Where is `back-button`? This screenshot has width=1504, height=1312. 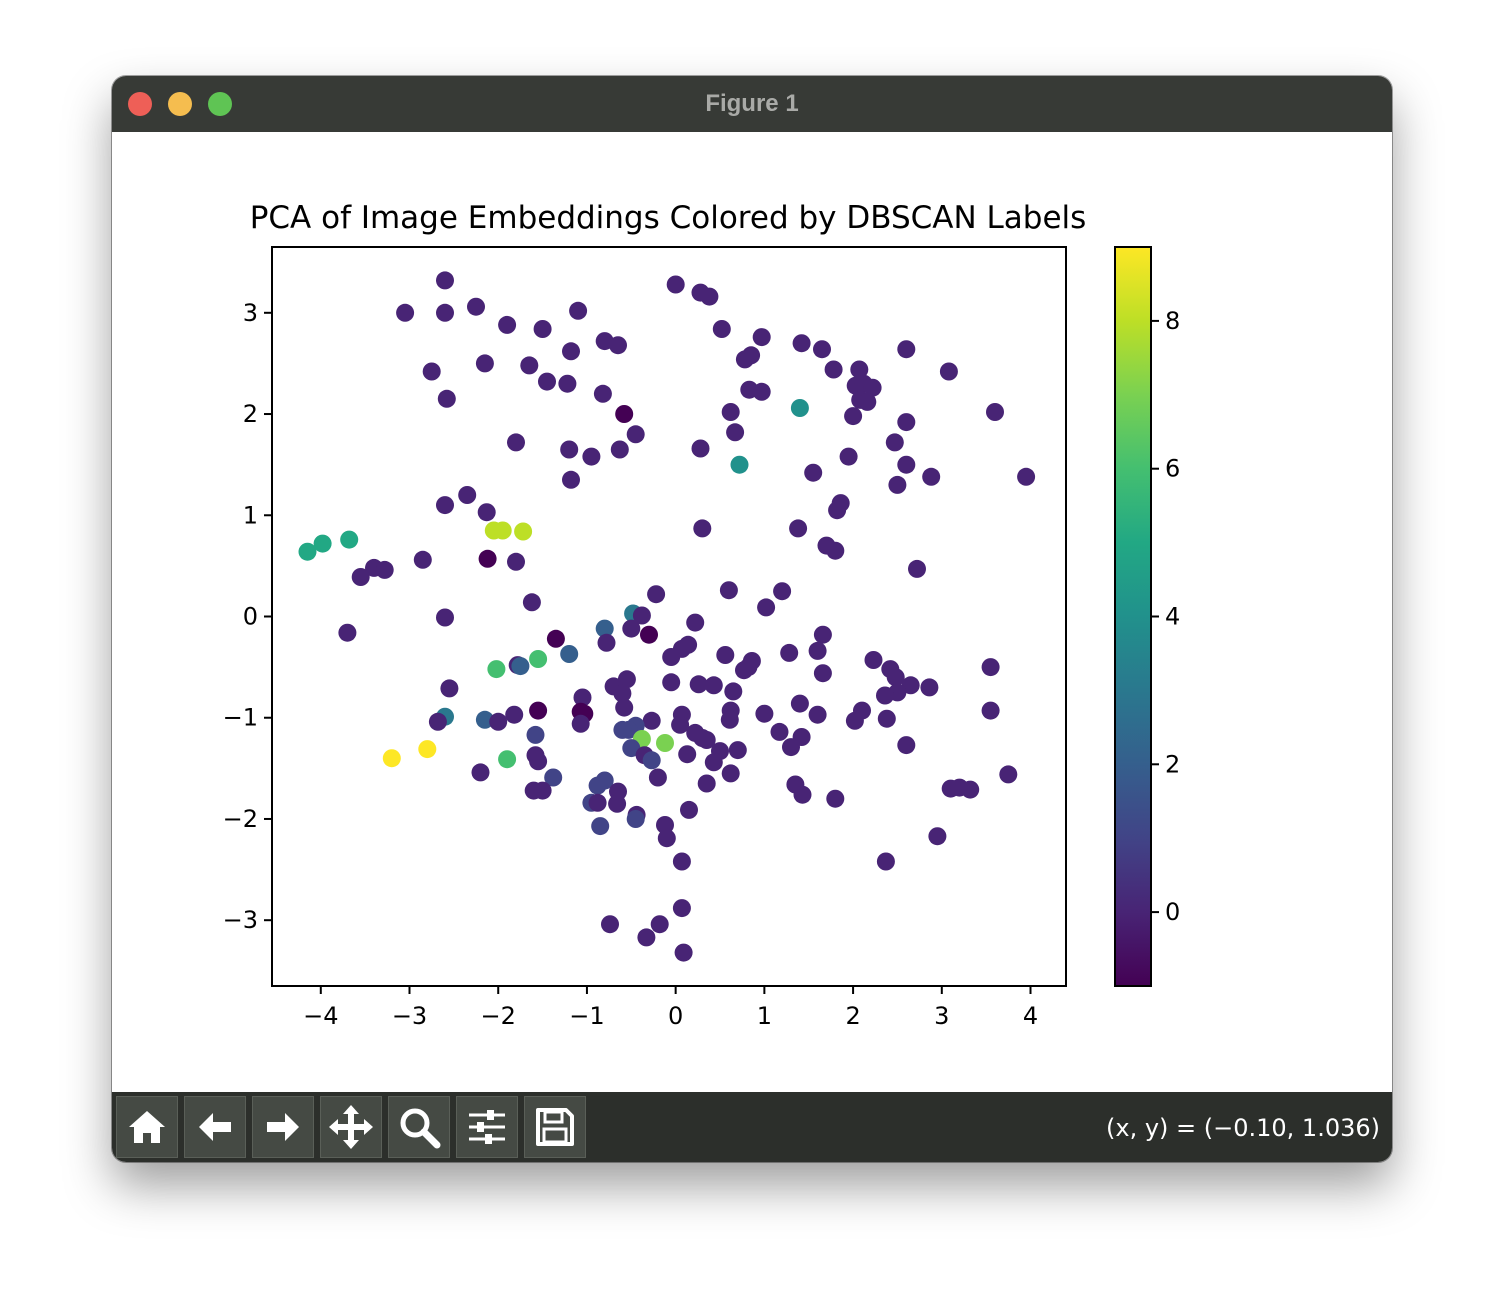 back-button is located at coordinates (215, 1127).